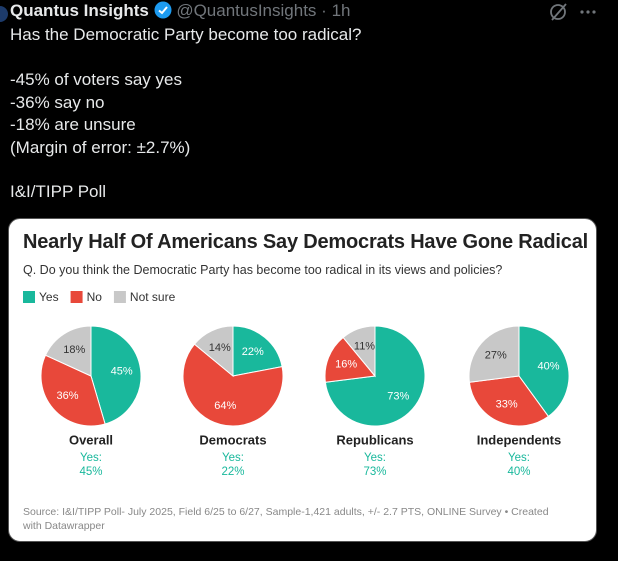 Image resolution: width=618 pixels, height=561 pixels. What do you see at coordinates (49, 297) in the screenshot?
I see `legend-label: Yes` at bounding box center [49, 297].